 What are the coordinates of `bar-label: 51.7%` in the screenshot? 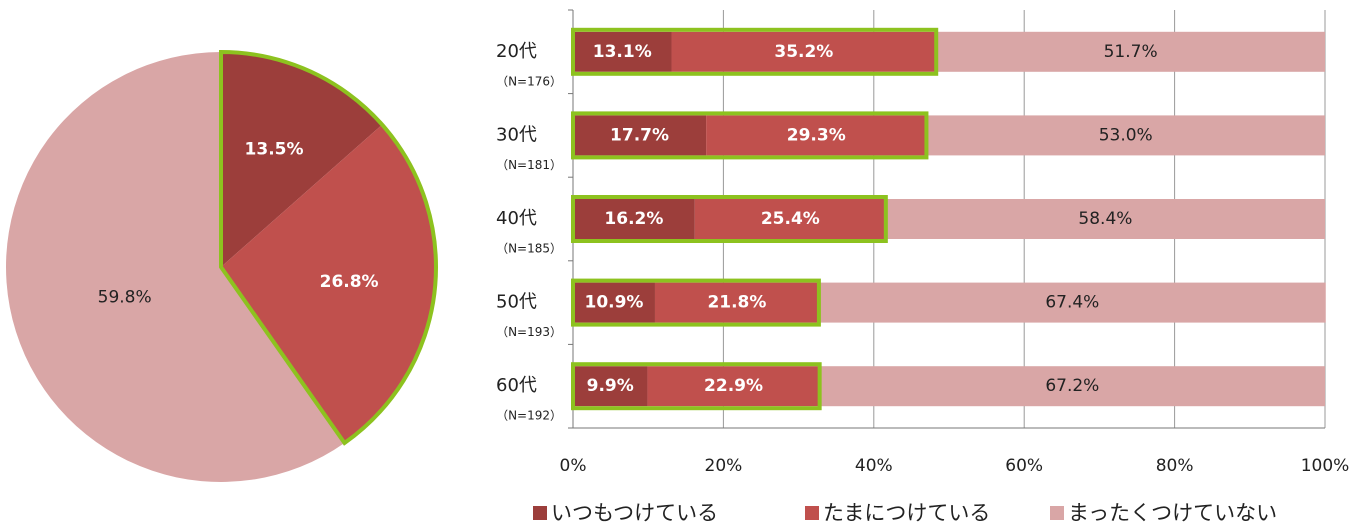 It's located at (1131, 52).